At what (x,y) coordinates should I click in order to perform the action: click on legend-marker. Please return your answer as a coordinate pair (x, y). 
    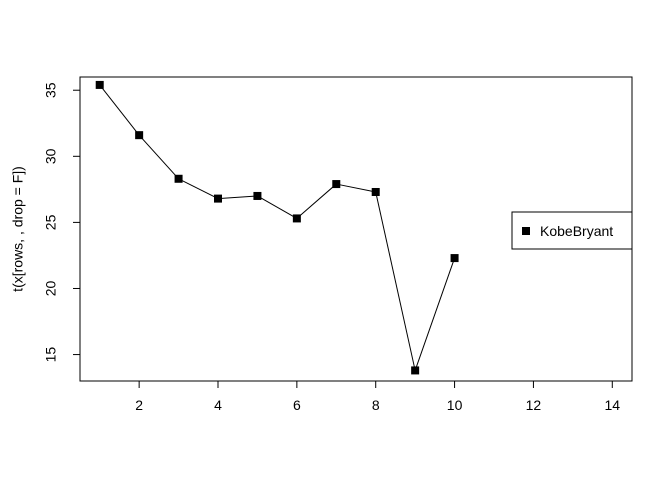
    Looking at the image, I should click on (526, 231).